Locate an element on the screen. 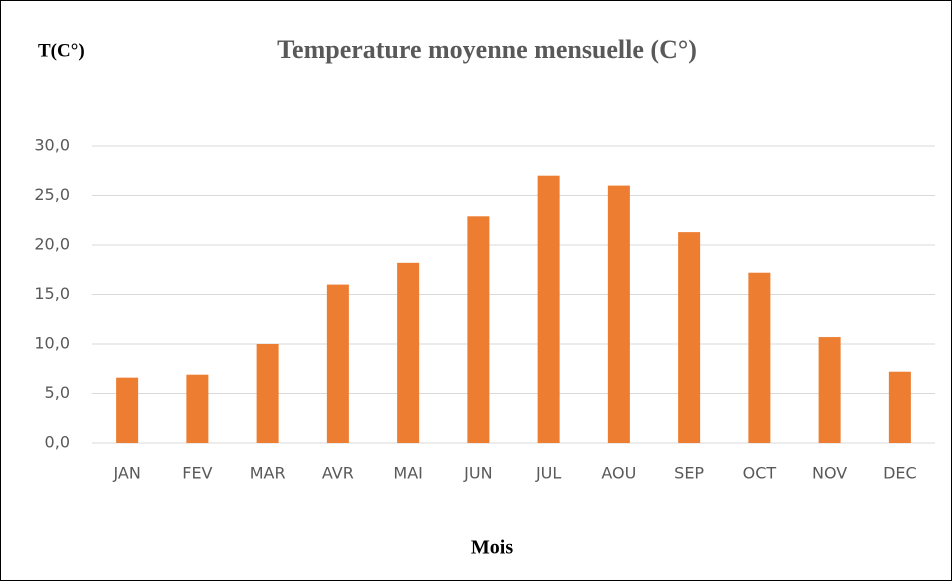 Image resolution: width=952 pixels, height=581 pixels. x-tick-label: AOU is located at coordinates (618, 473).